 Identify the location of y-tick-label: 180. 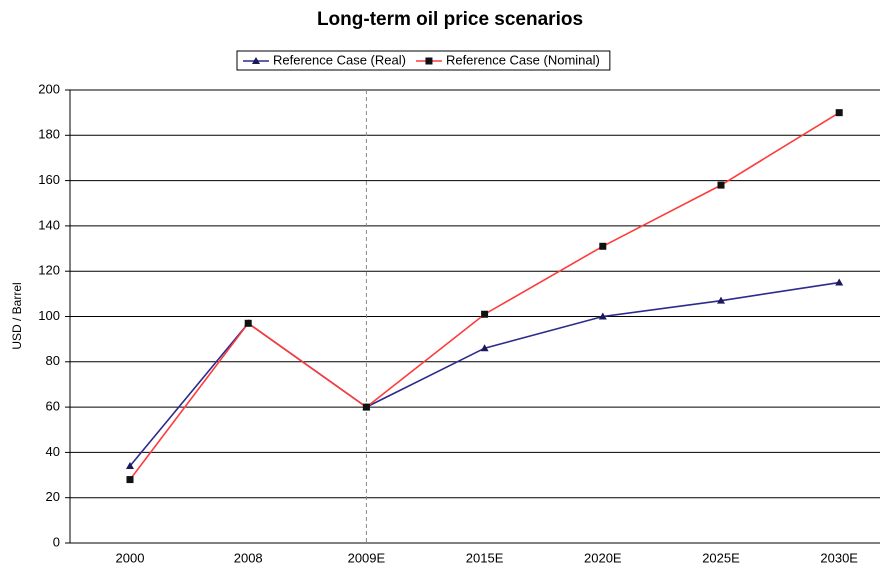
(49, 134).